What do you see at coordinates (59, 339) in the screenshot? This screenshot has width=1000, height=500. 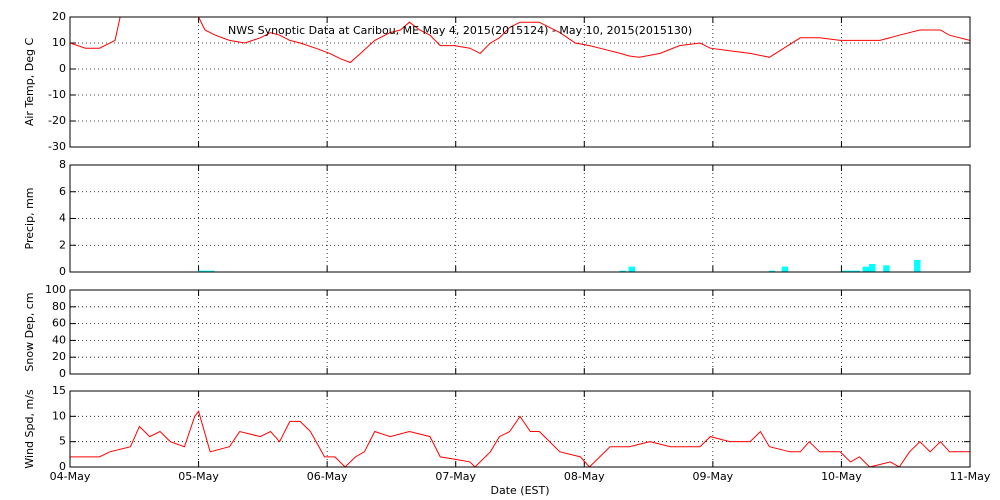 I see `y-tick-label: 40` at bounding box center [59, 339].